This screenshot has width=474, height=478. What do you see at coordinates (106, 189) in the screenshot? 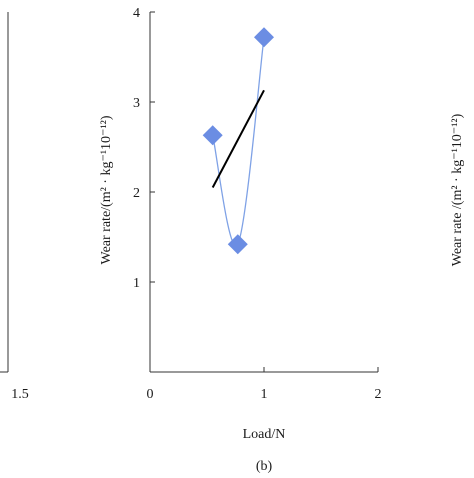
I see `y-axis-title: Wear rate/(m² · kg⁻¹10⁻¹²)` at bounding box center [106, 189].